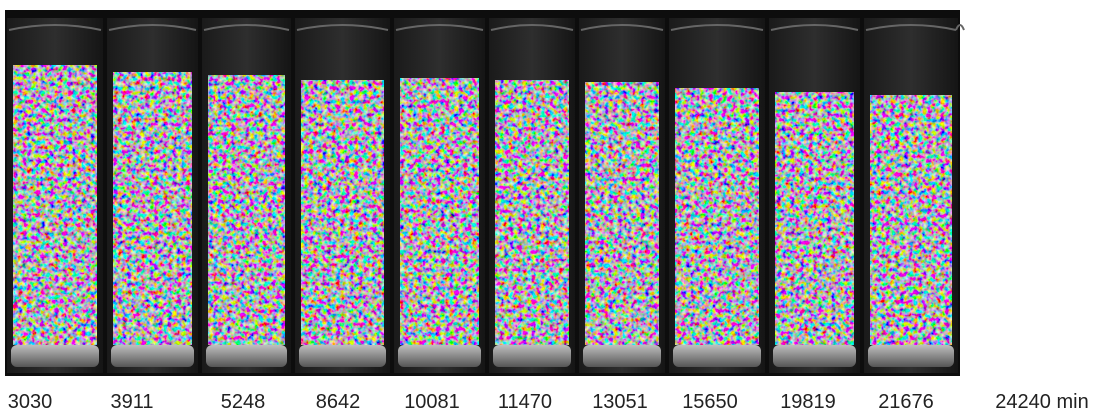 Image resolution: width=1112 pixels, height=417 pixels. I want to click on time-label: 10081, so click(432, 402).